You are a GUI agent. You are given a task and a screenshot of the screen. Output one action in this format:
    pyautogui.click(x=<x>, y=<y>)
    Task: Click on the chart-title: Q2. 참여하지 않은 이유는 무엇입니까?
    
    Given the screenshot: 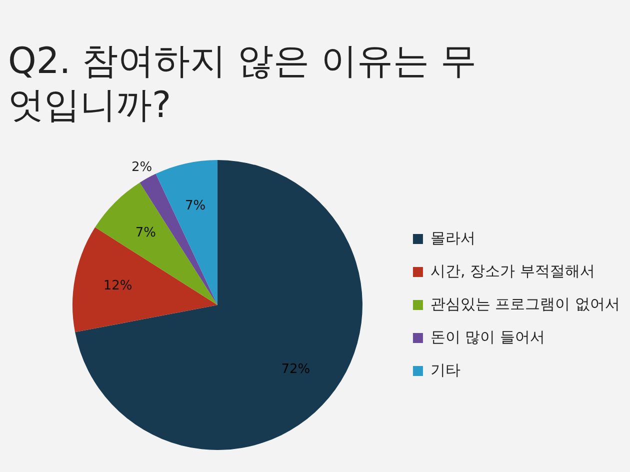 What is the action you would take?
    pyautogui.click(x=243, y=84)
    